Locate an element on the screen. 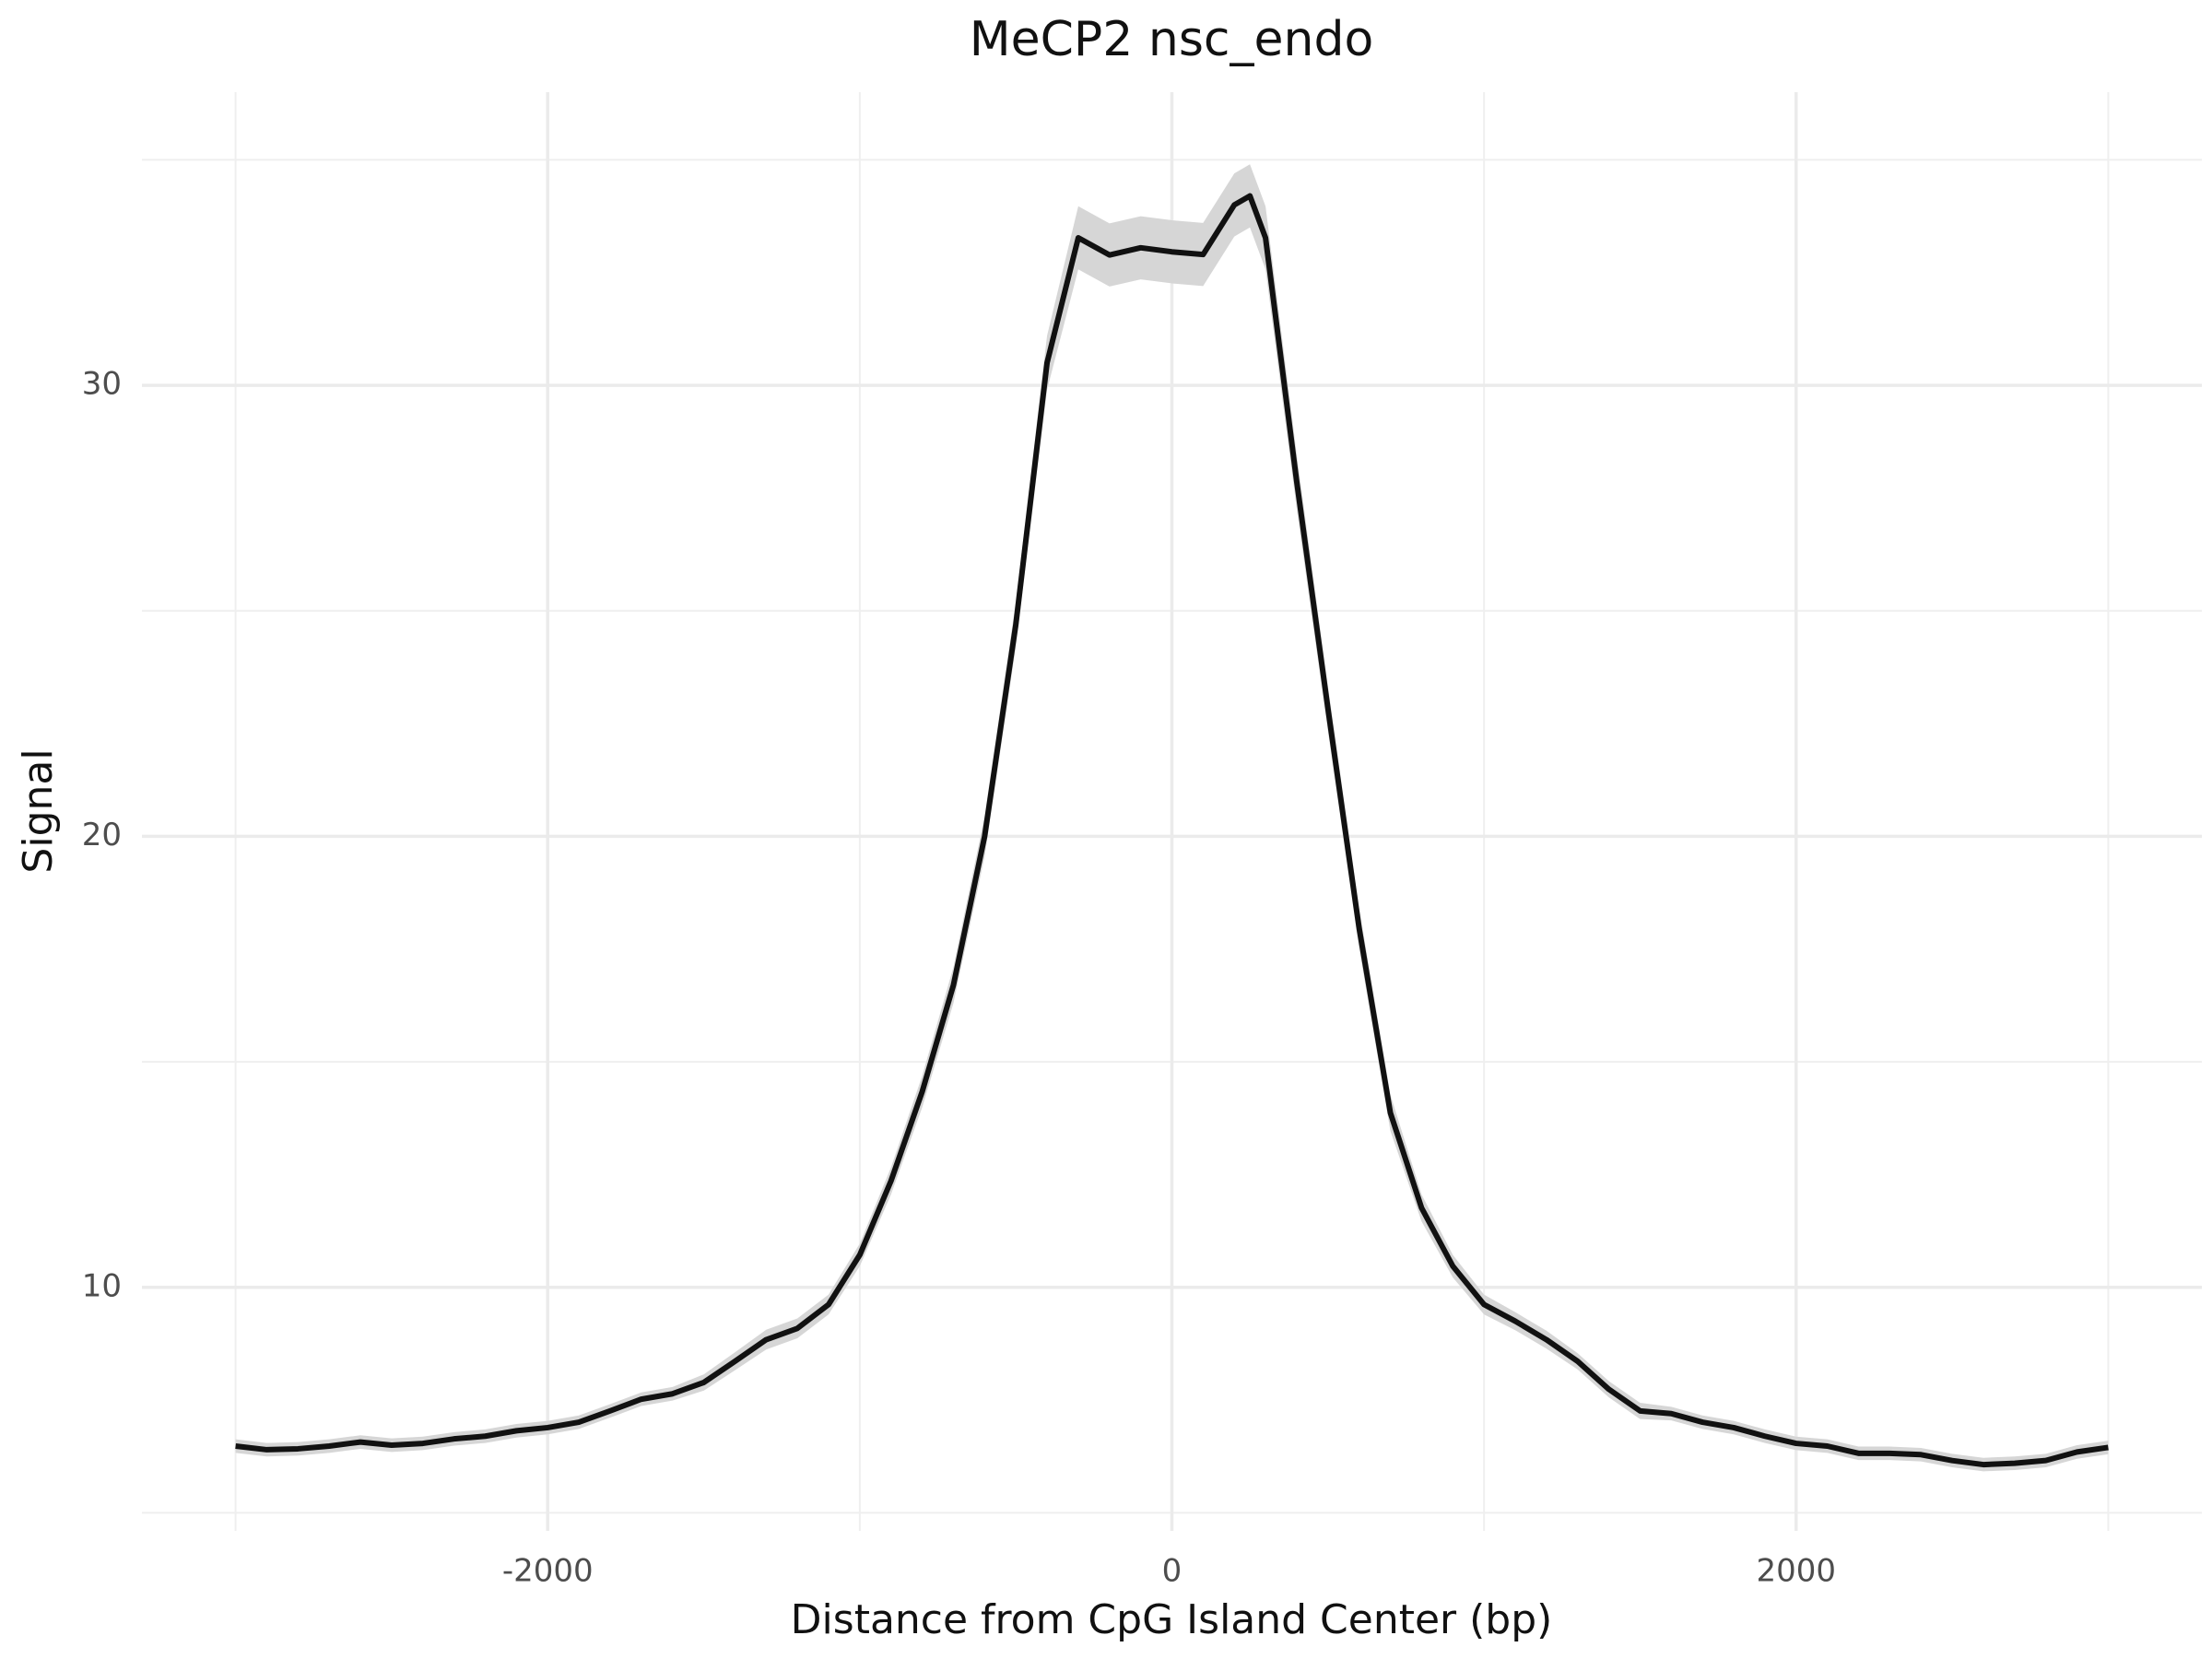 This screenshot has width=2212, height=1659. x-axis-label: Distance from CpG Island Center (bp) is located at coordinates (1172, 1619).